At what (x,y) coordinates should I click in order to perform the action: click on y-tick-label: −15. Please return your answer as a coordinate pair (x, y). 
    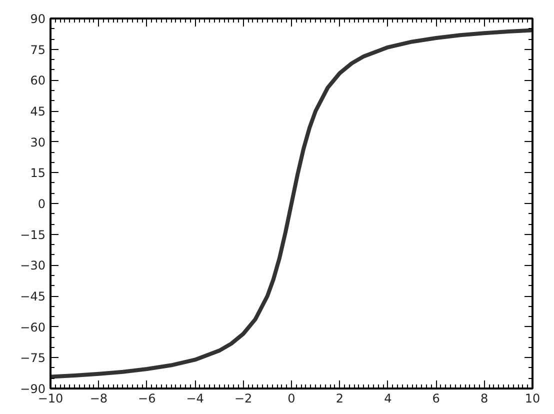
    Looking at the image, I should click on (33, 235).